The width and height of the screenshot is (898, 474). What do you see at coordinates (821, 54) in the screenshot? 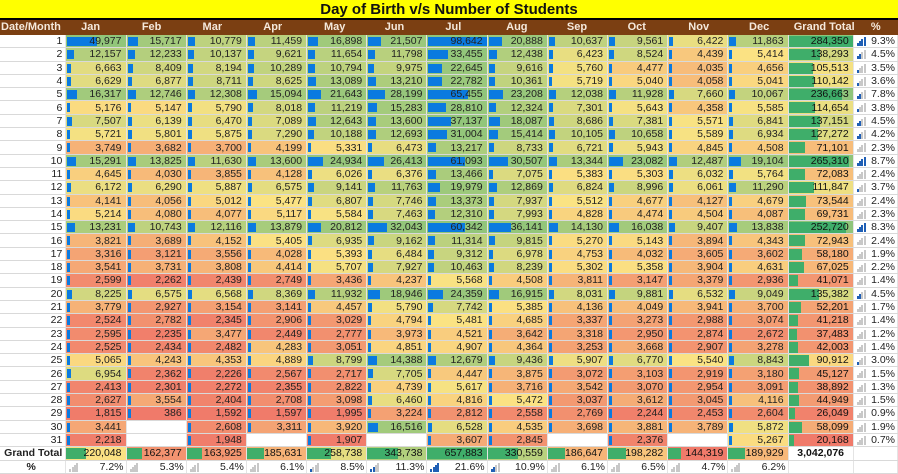
I see `row-grand-total: 138,293` at bounding box center [821, 54].